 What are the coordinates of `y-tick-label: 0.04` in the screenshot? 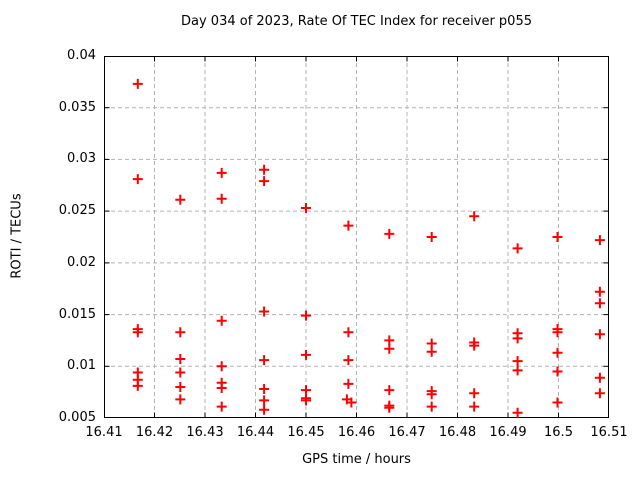 It's located at (81, 55).